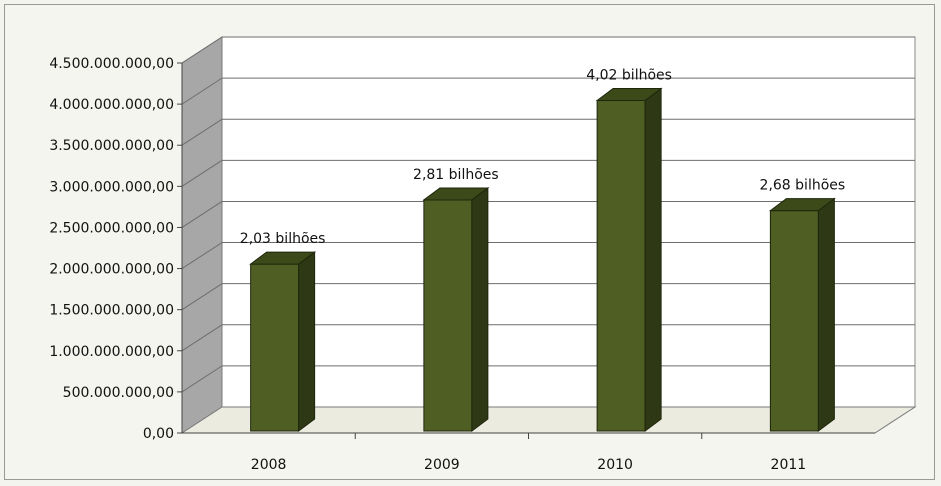  I want to click on y-tick-label: 2.000.000.000,00, so click(111, 270).